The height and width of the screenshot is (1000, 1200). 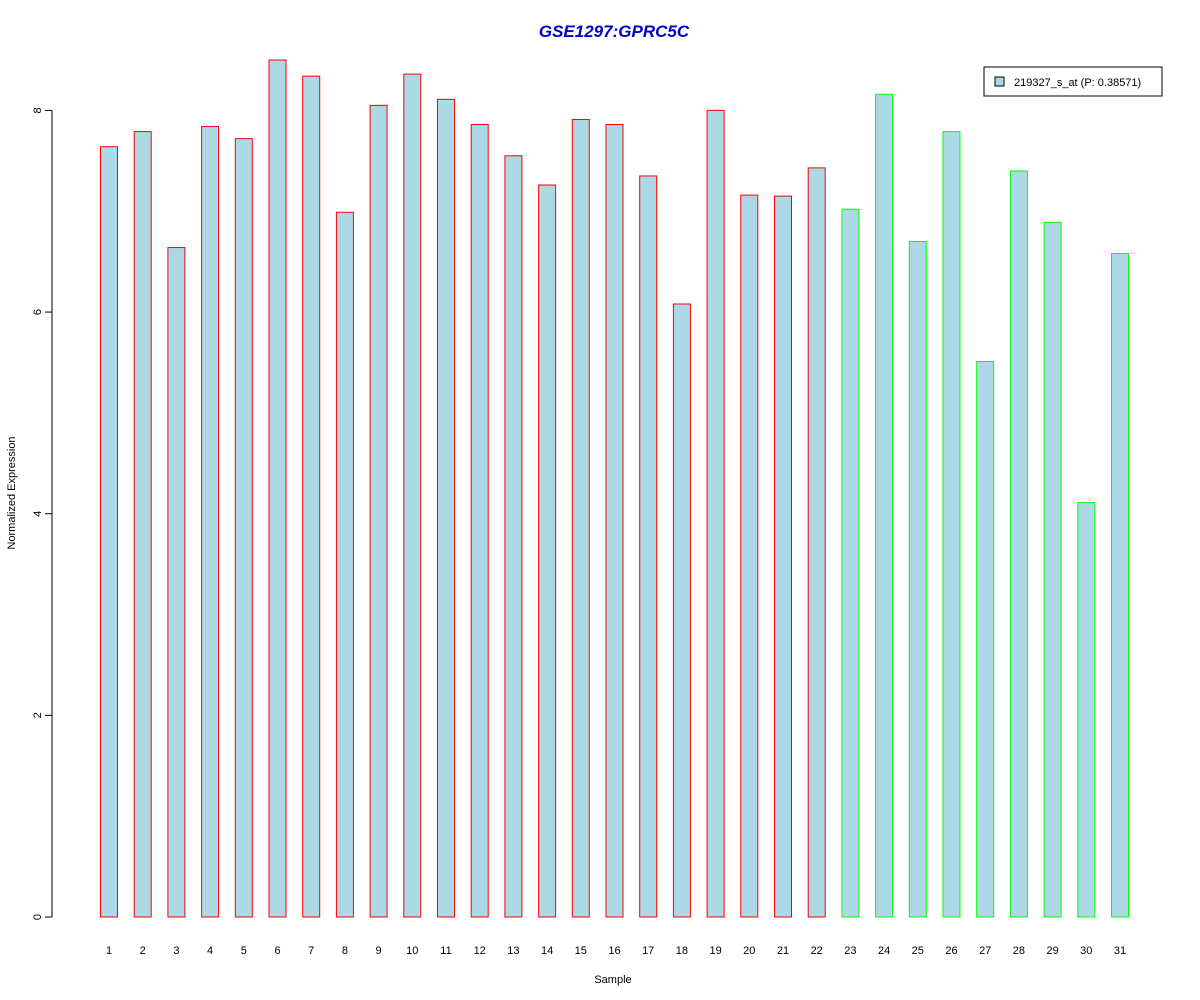 I want to click on x-tick-label: 2, so click(x=143, y=951).